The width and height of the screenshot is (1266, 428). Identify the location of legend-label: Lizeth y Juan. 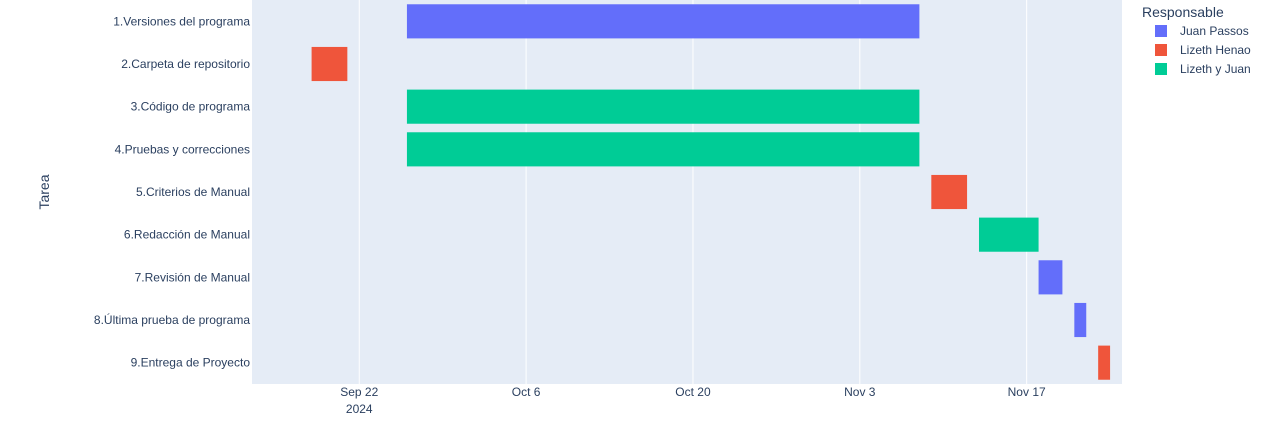
(1215, 69).